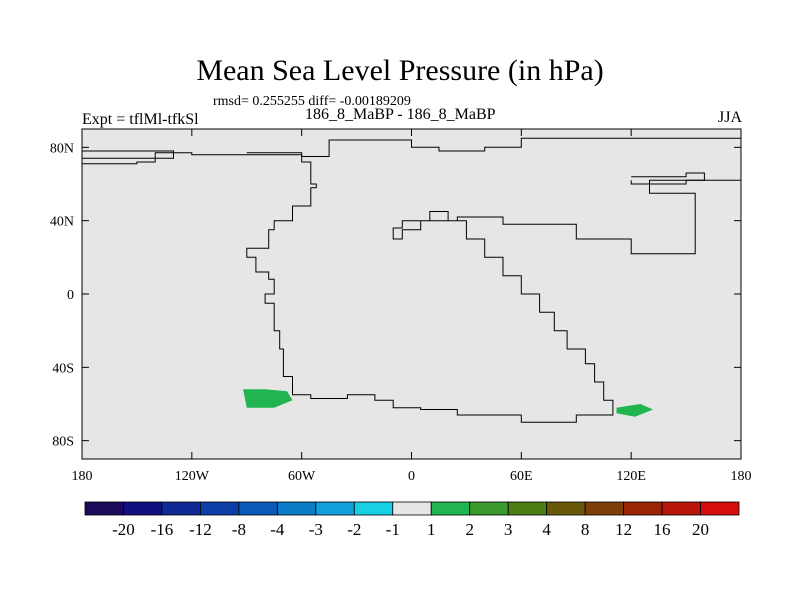 Image resolution: width=800 pixels, height=600 pixels. I want to click on colorbar: -20 -16 -12 -8 -4 -3 -2 -1 1 2 3 4 8 12 16 20, so click(412, 520).